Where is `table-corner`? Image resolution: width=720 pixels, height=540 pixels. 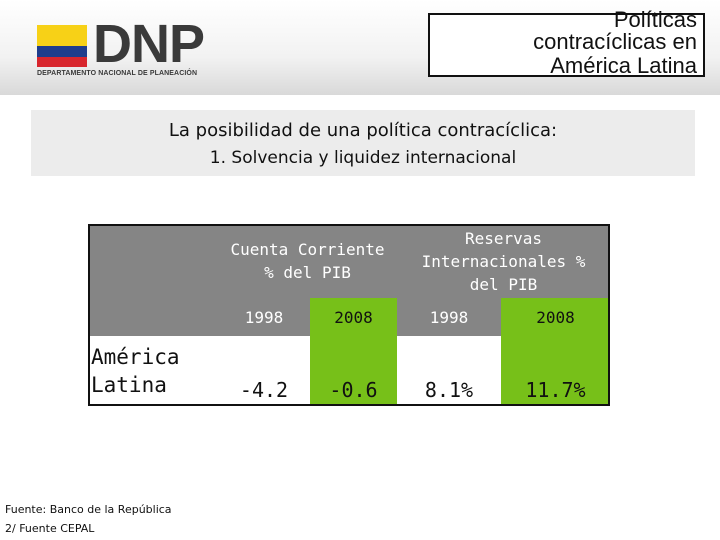
table-corner is located at coordinates (153, 280).